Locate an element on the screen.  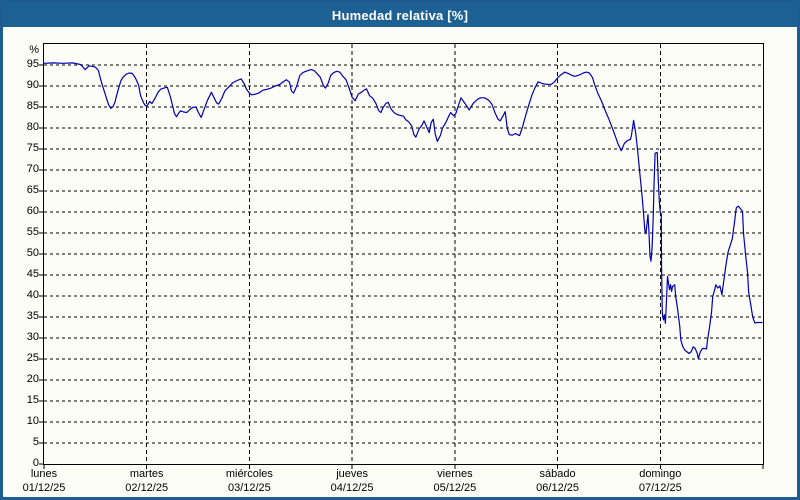
y-tick-label: 80 is located at coordinates (32, 127).